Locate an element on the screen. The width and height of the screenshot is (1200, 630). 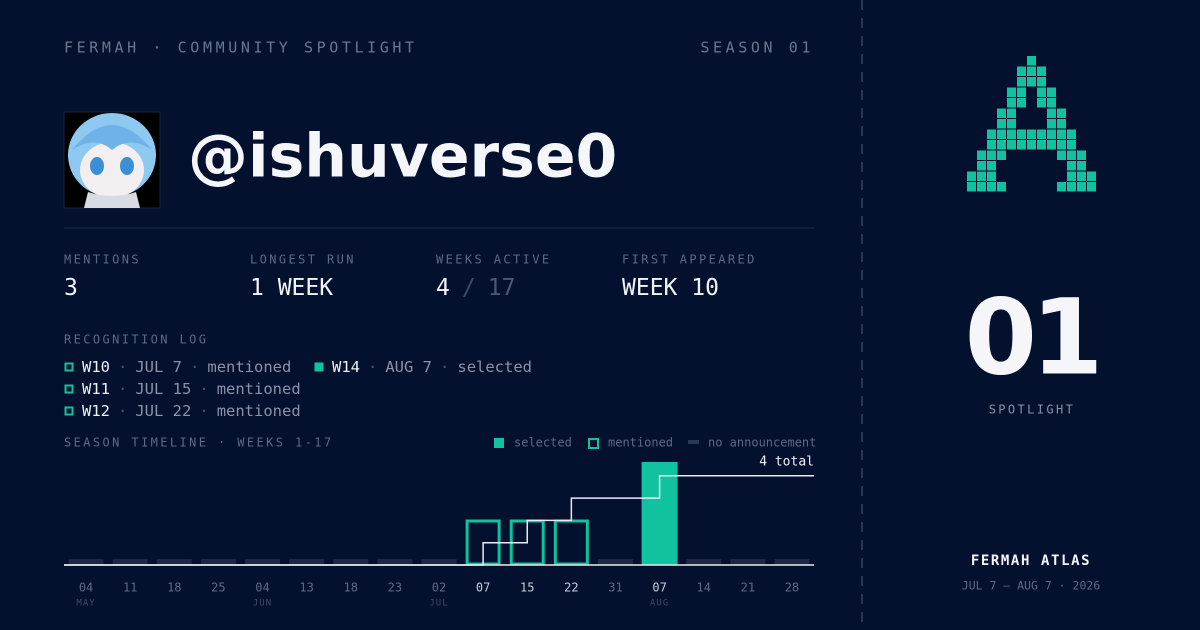
stat-number: 1 WEEK is located at coordinates (291, 288).